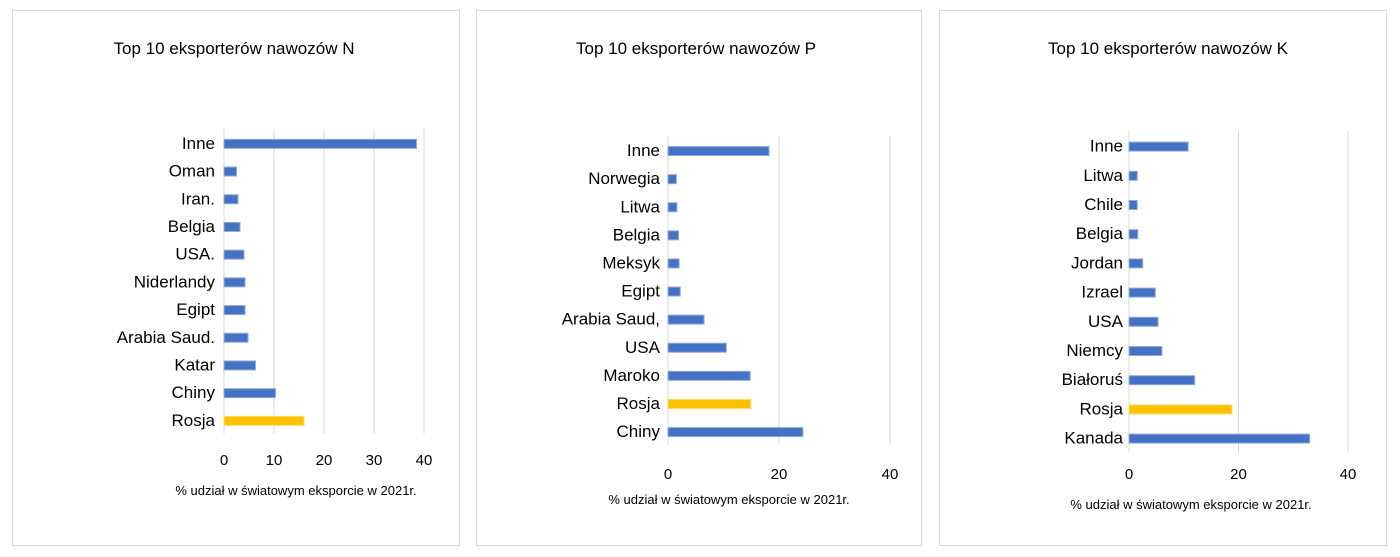  What do you see at coordinates (274, 460) in the screenshot?
I see `tick-label: 10` at bounding box center [274, 460].